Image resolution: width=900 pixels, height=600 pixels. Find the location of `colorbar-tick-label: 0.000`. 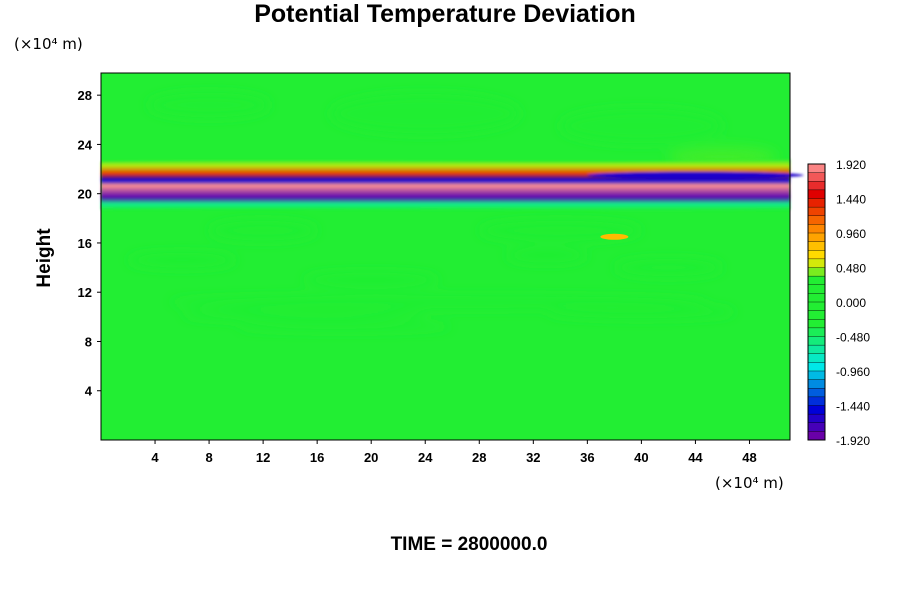

colorbar-tick-label: 0.000 is located at coordinates (851, 303).